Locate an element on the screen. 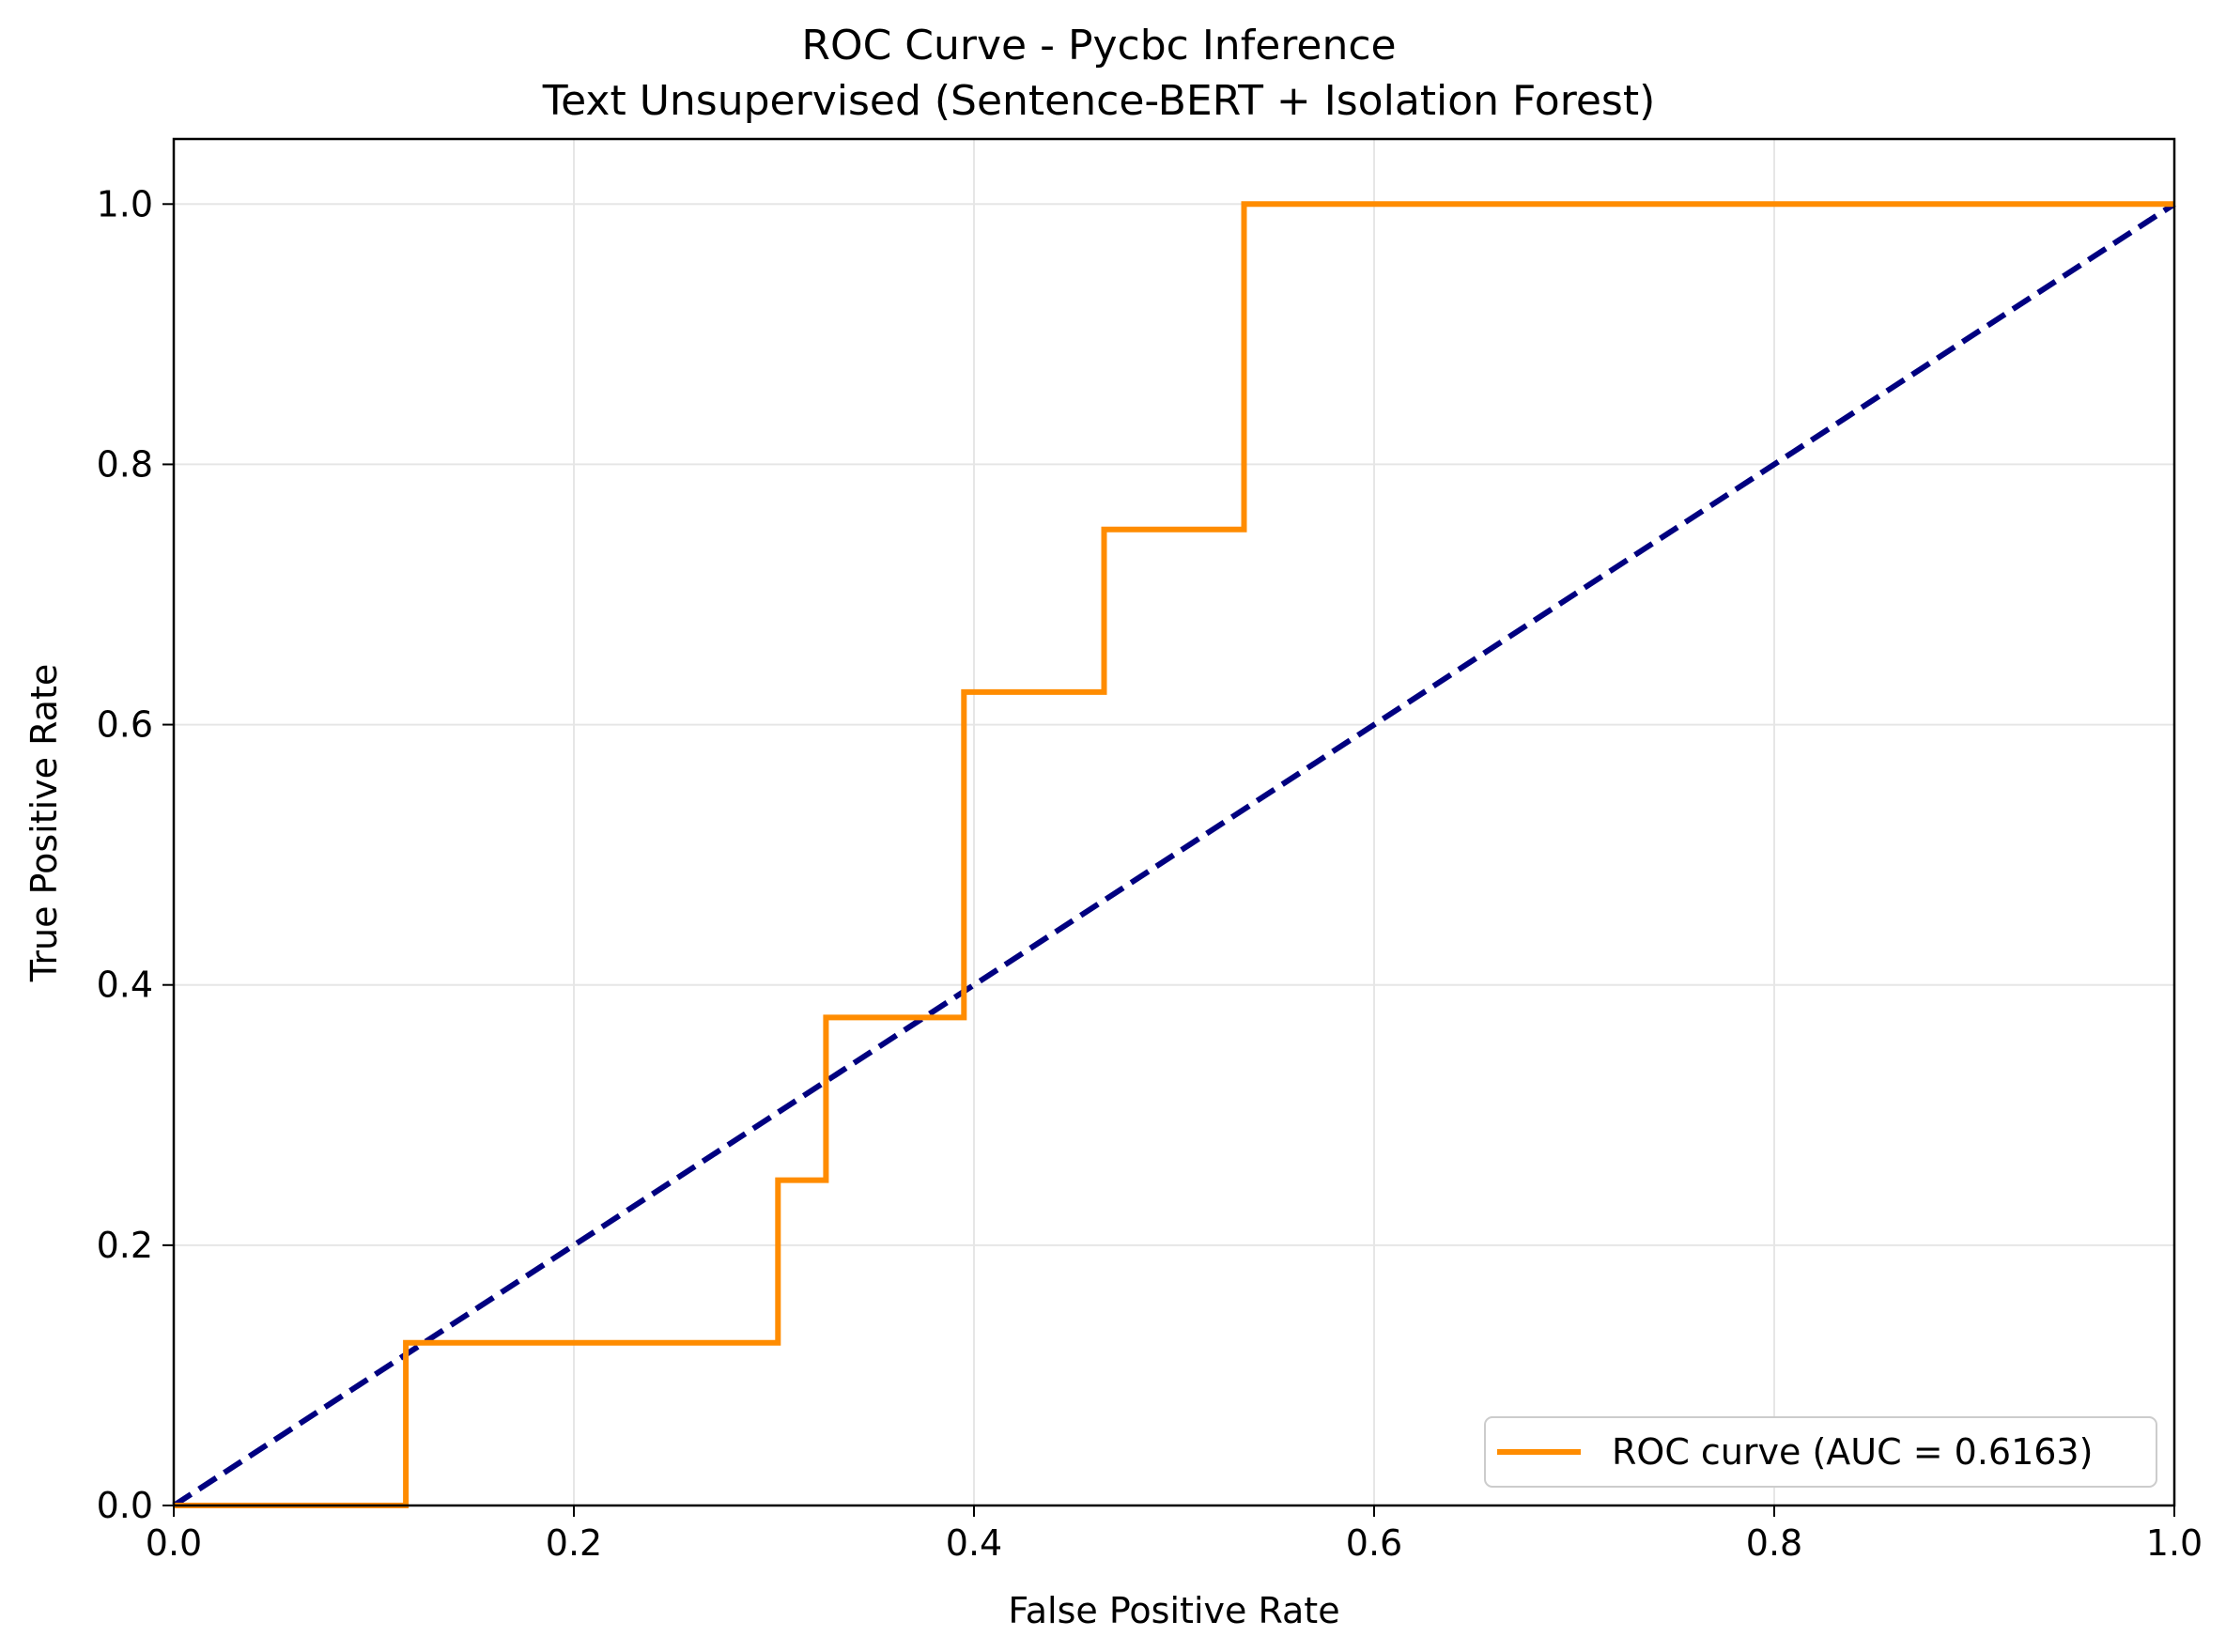 The width and height of the screenshot is (2226, 1652). x-tick-label: 0.4 is located at coordinates (974, 1543).